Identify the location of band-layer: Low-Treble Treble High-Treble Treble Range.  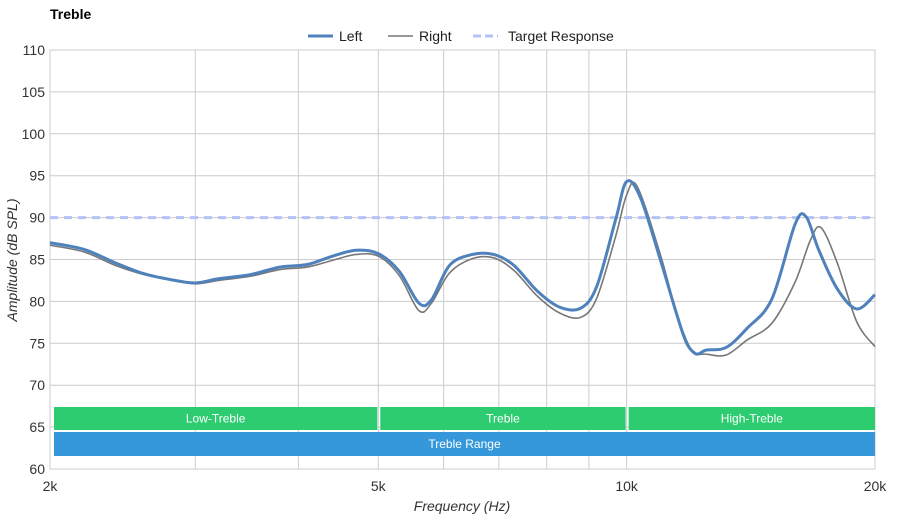
(464, 431).